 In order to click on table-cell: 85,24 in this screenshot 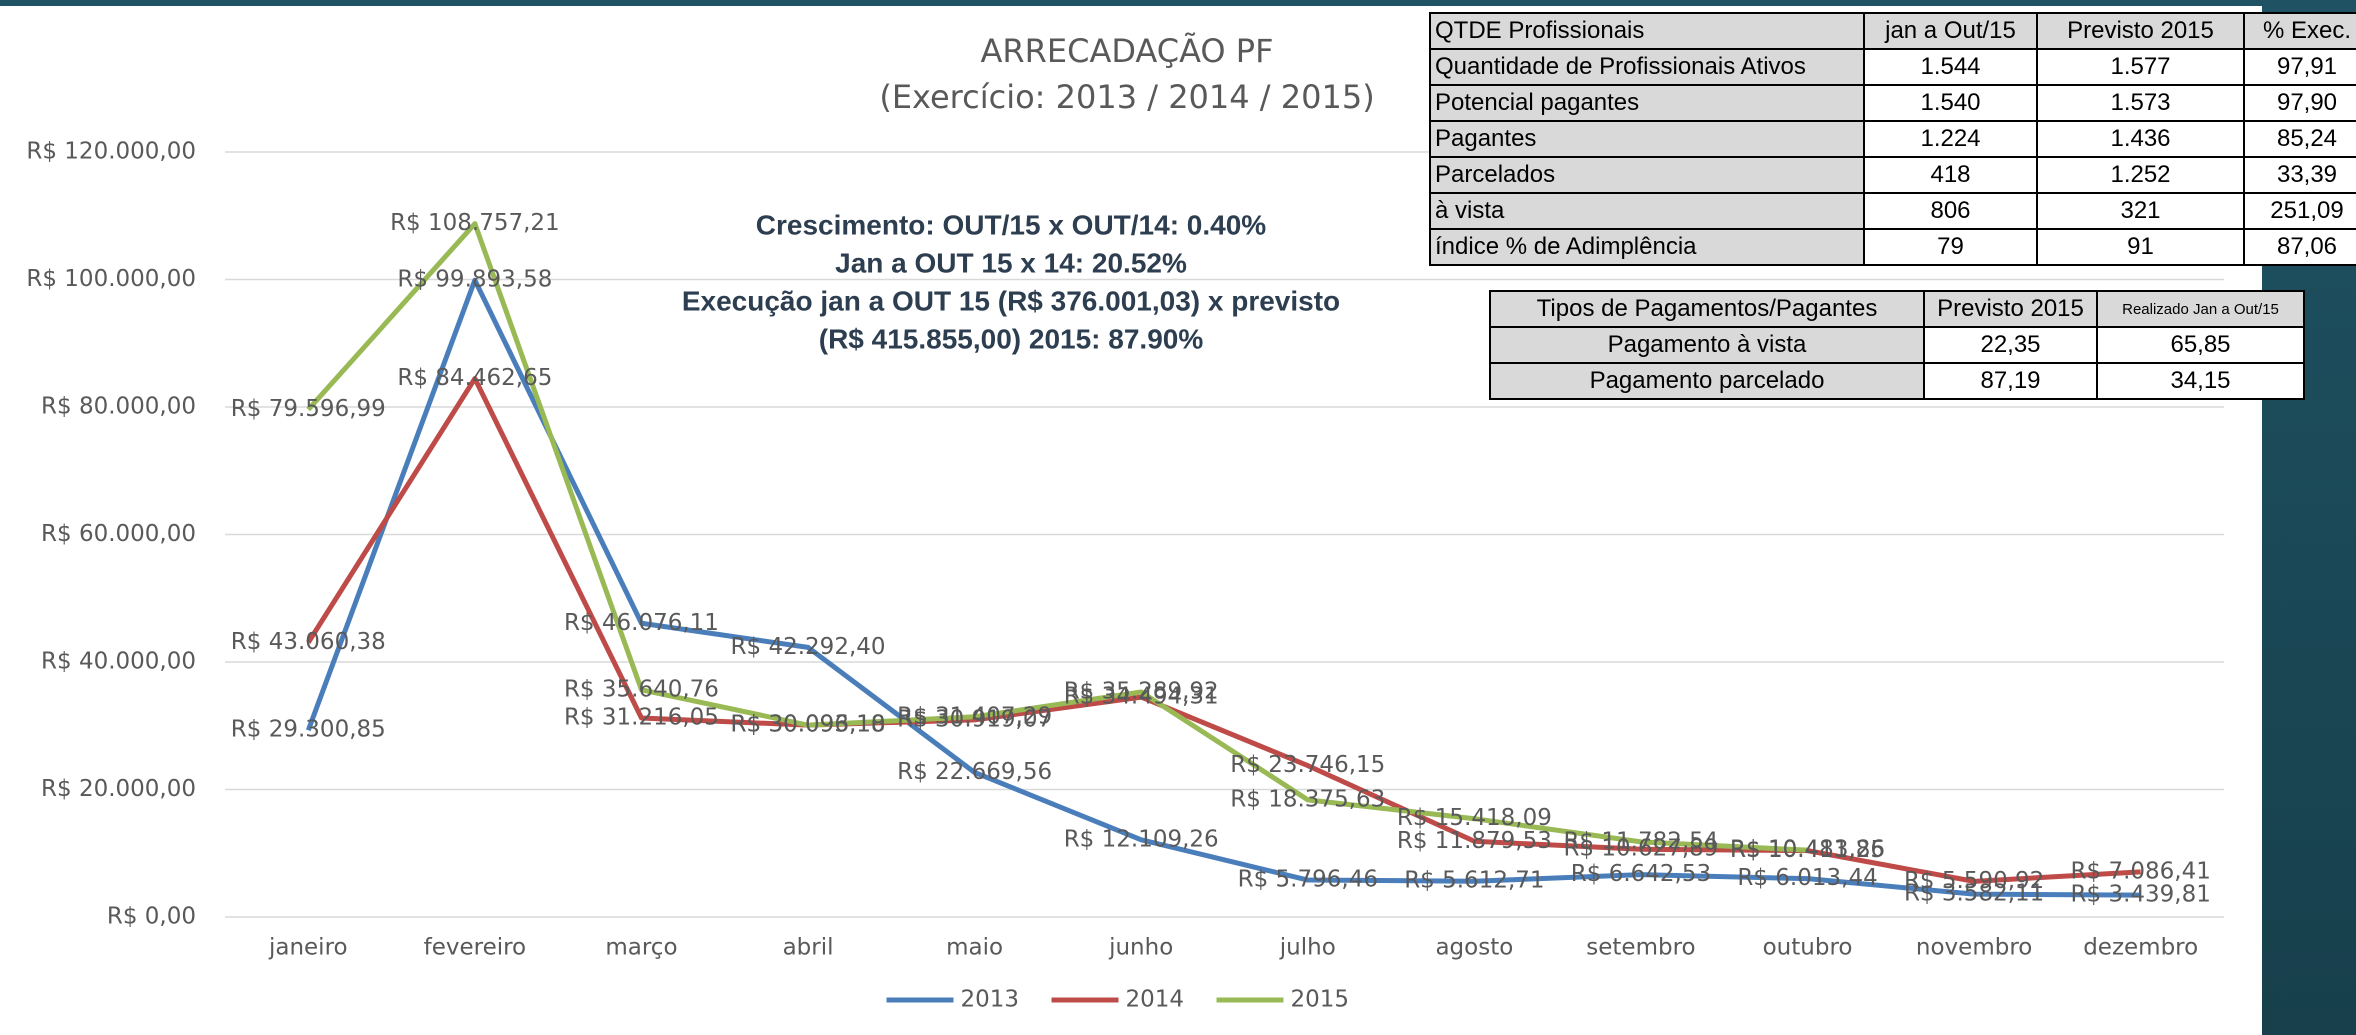, I will do `click(2299, 139)`.